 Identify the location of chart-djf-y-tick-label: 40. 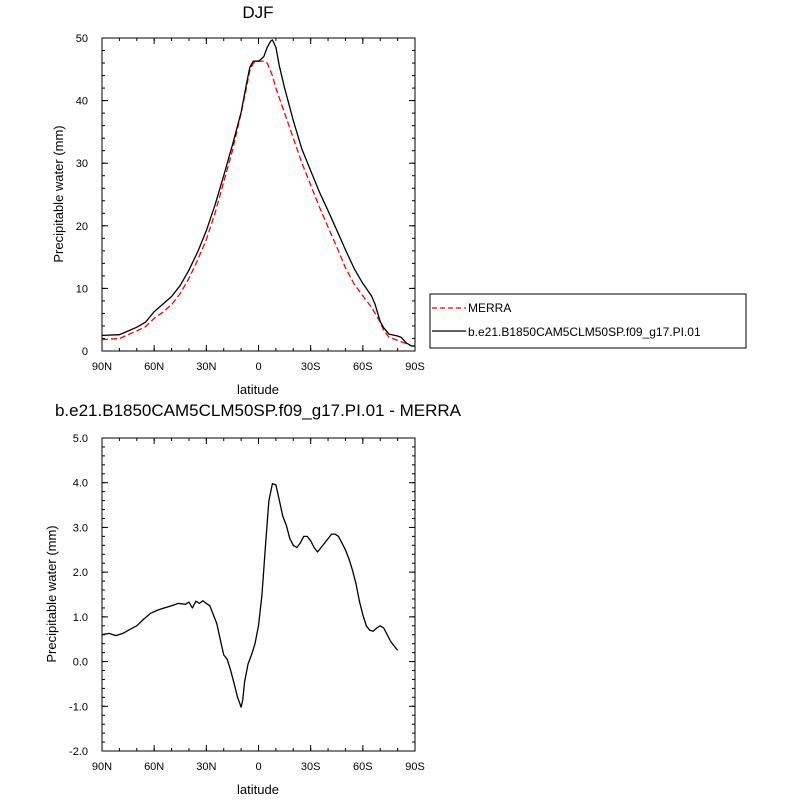
(82, 102).